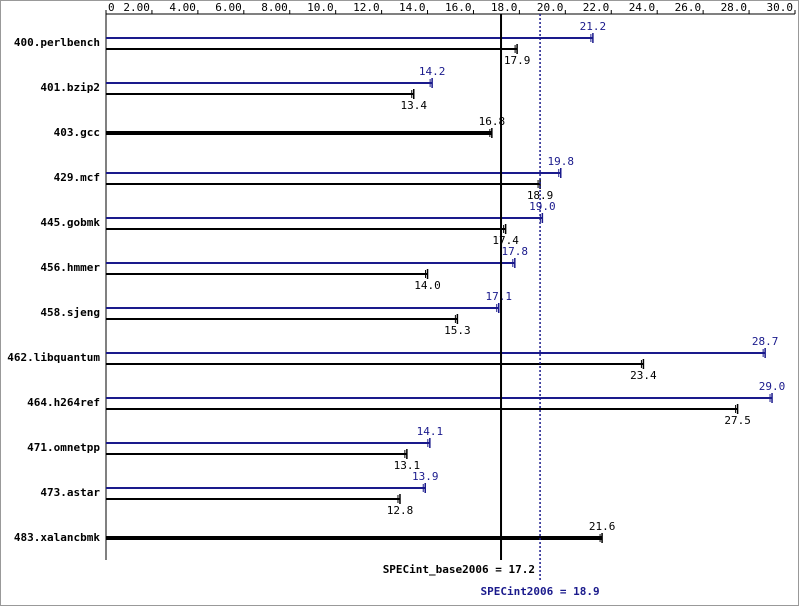  Describe the element at coordinates (430, 431) in the screenshot. I see `value-label: 14.1` at that location.